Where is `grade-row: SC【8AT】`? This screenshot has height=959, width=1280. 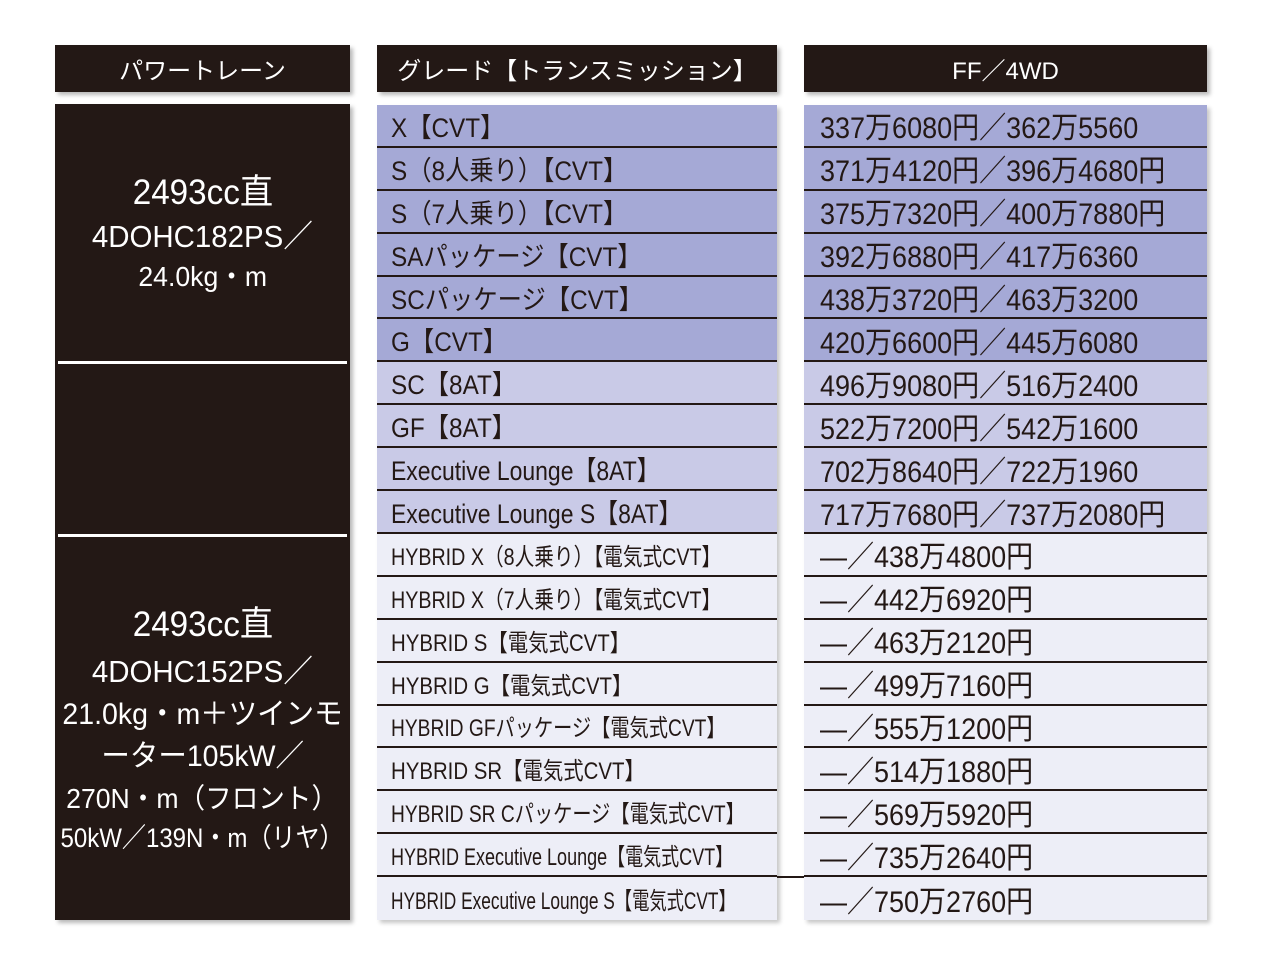
grade-row: SC【8AT】 is located at coordinates (577, 384).